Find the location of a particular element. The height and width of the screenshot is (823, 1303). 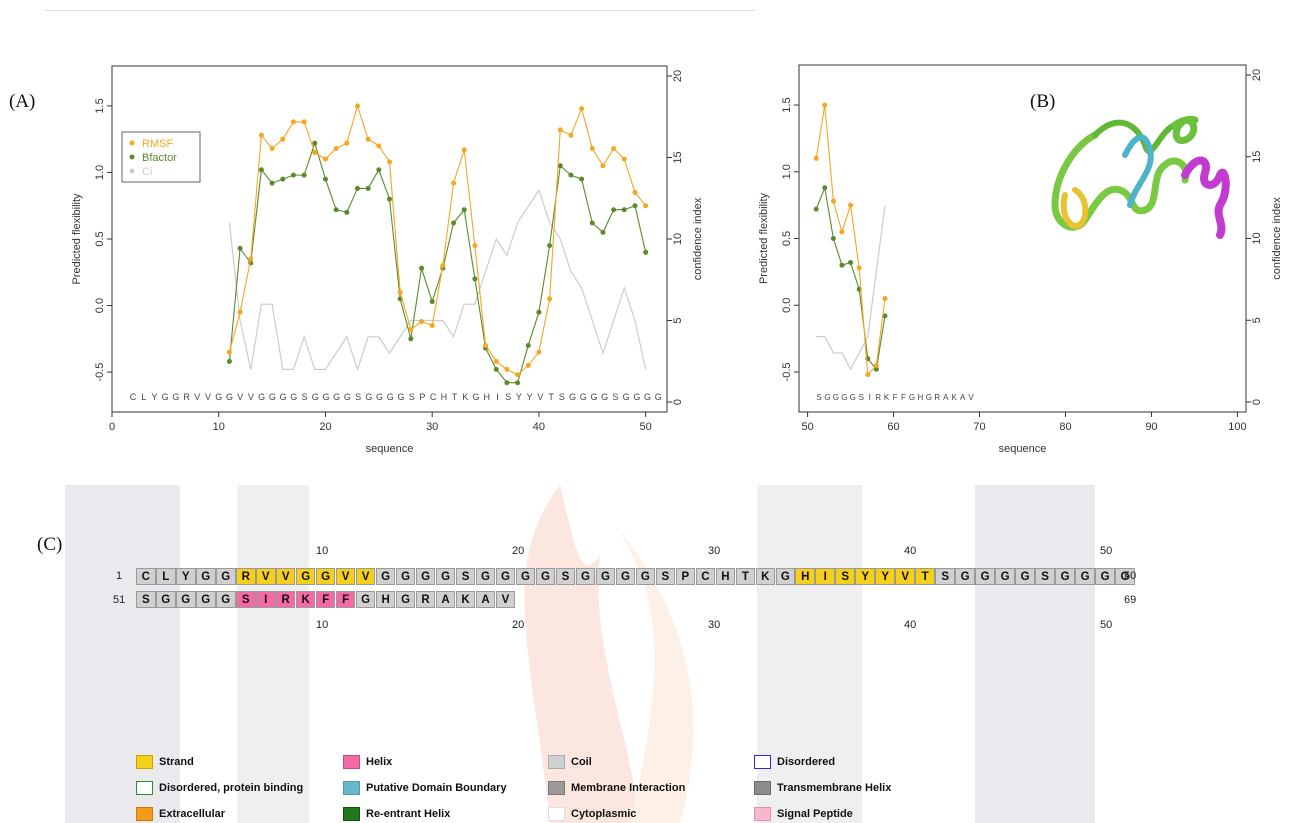

residue-cell: A is located at coordinates (445, 599).